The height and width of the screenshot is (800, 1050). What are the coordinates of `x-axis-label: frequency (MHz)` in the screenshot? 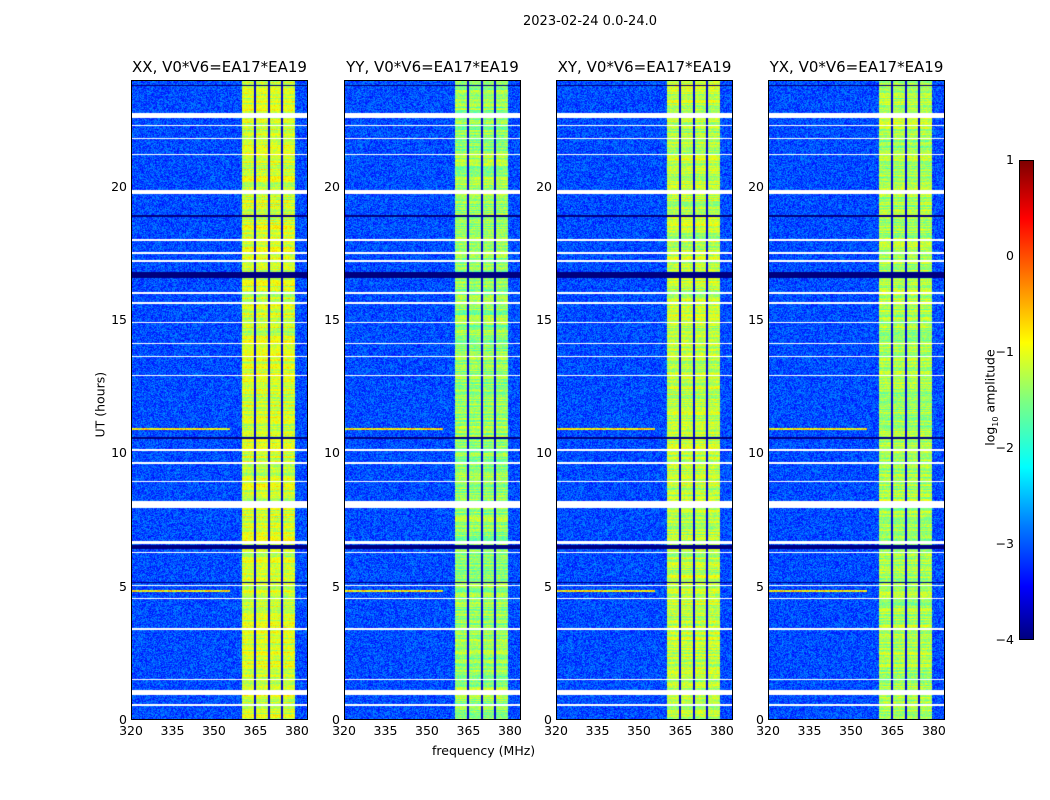 It's located at (484, 750).